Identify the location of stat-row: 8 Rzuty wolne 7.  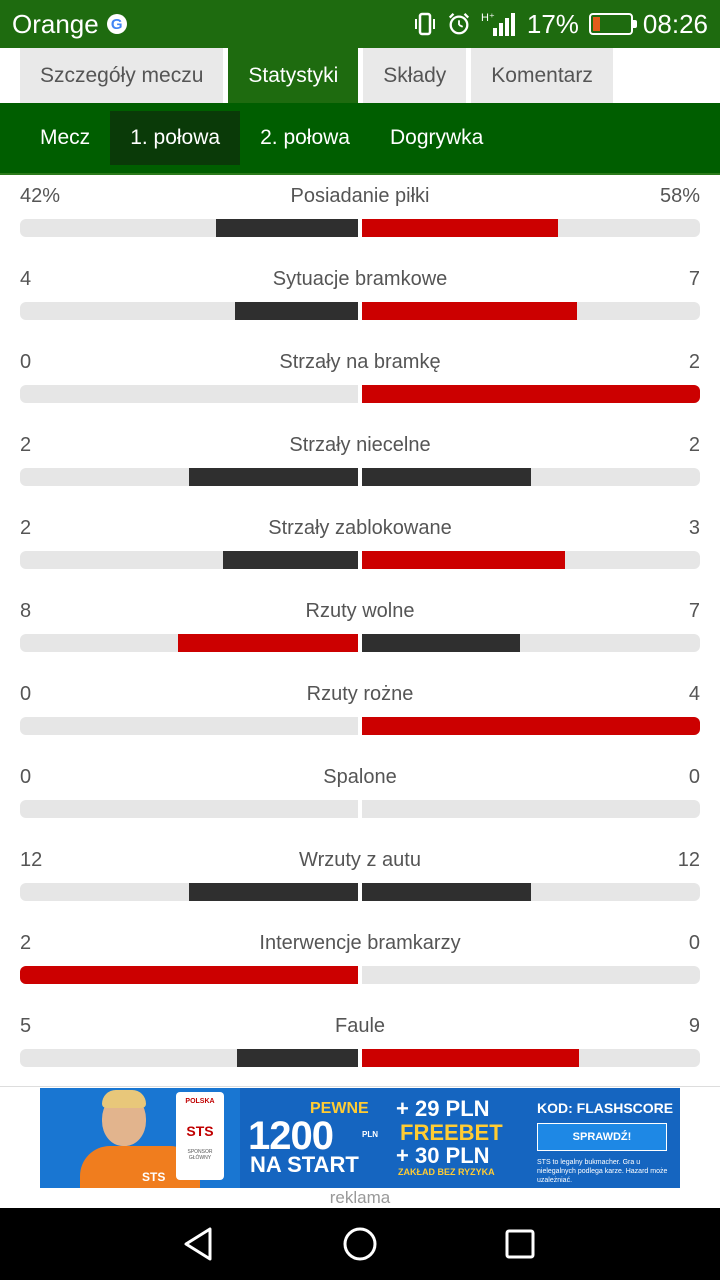
(360, 631).